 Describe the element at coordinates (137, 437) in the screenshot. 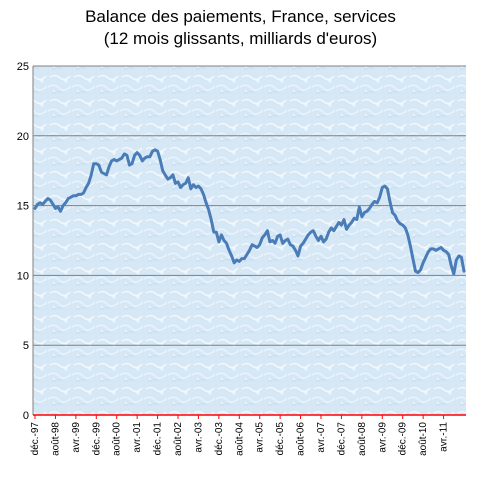

I see `x-tick-label: avr.-01` at that location.